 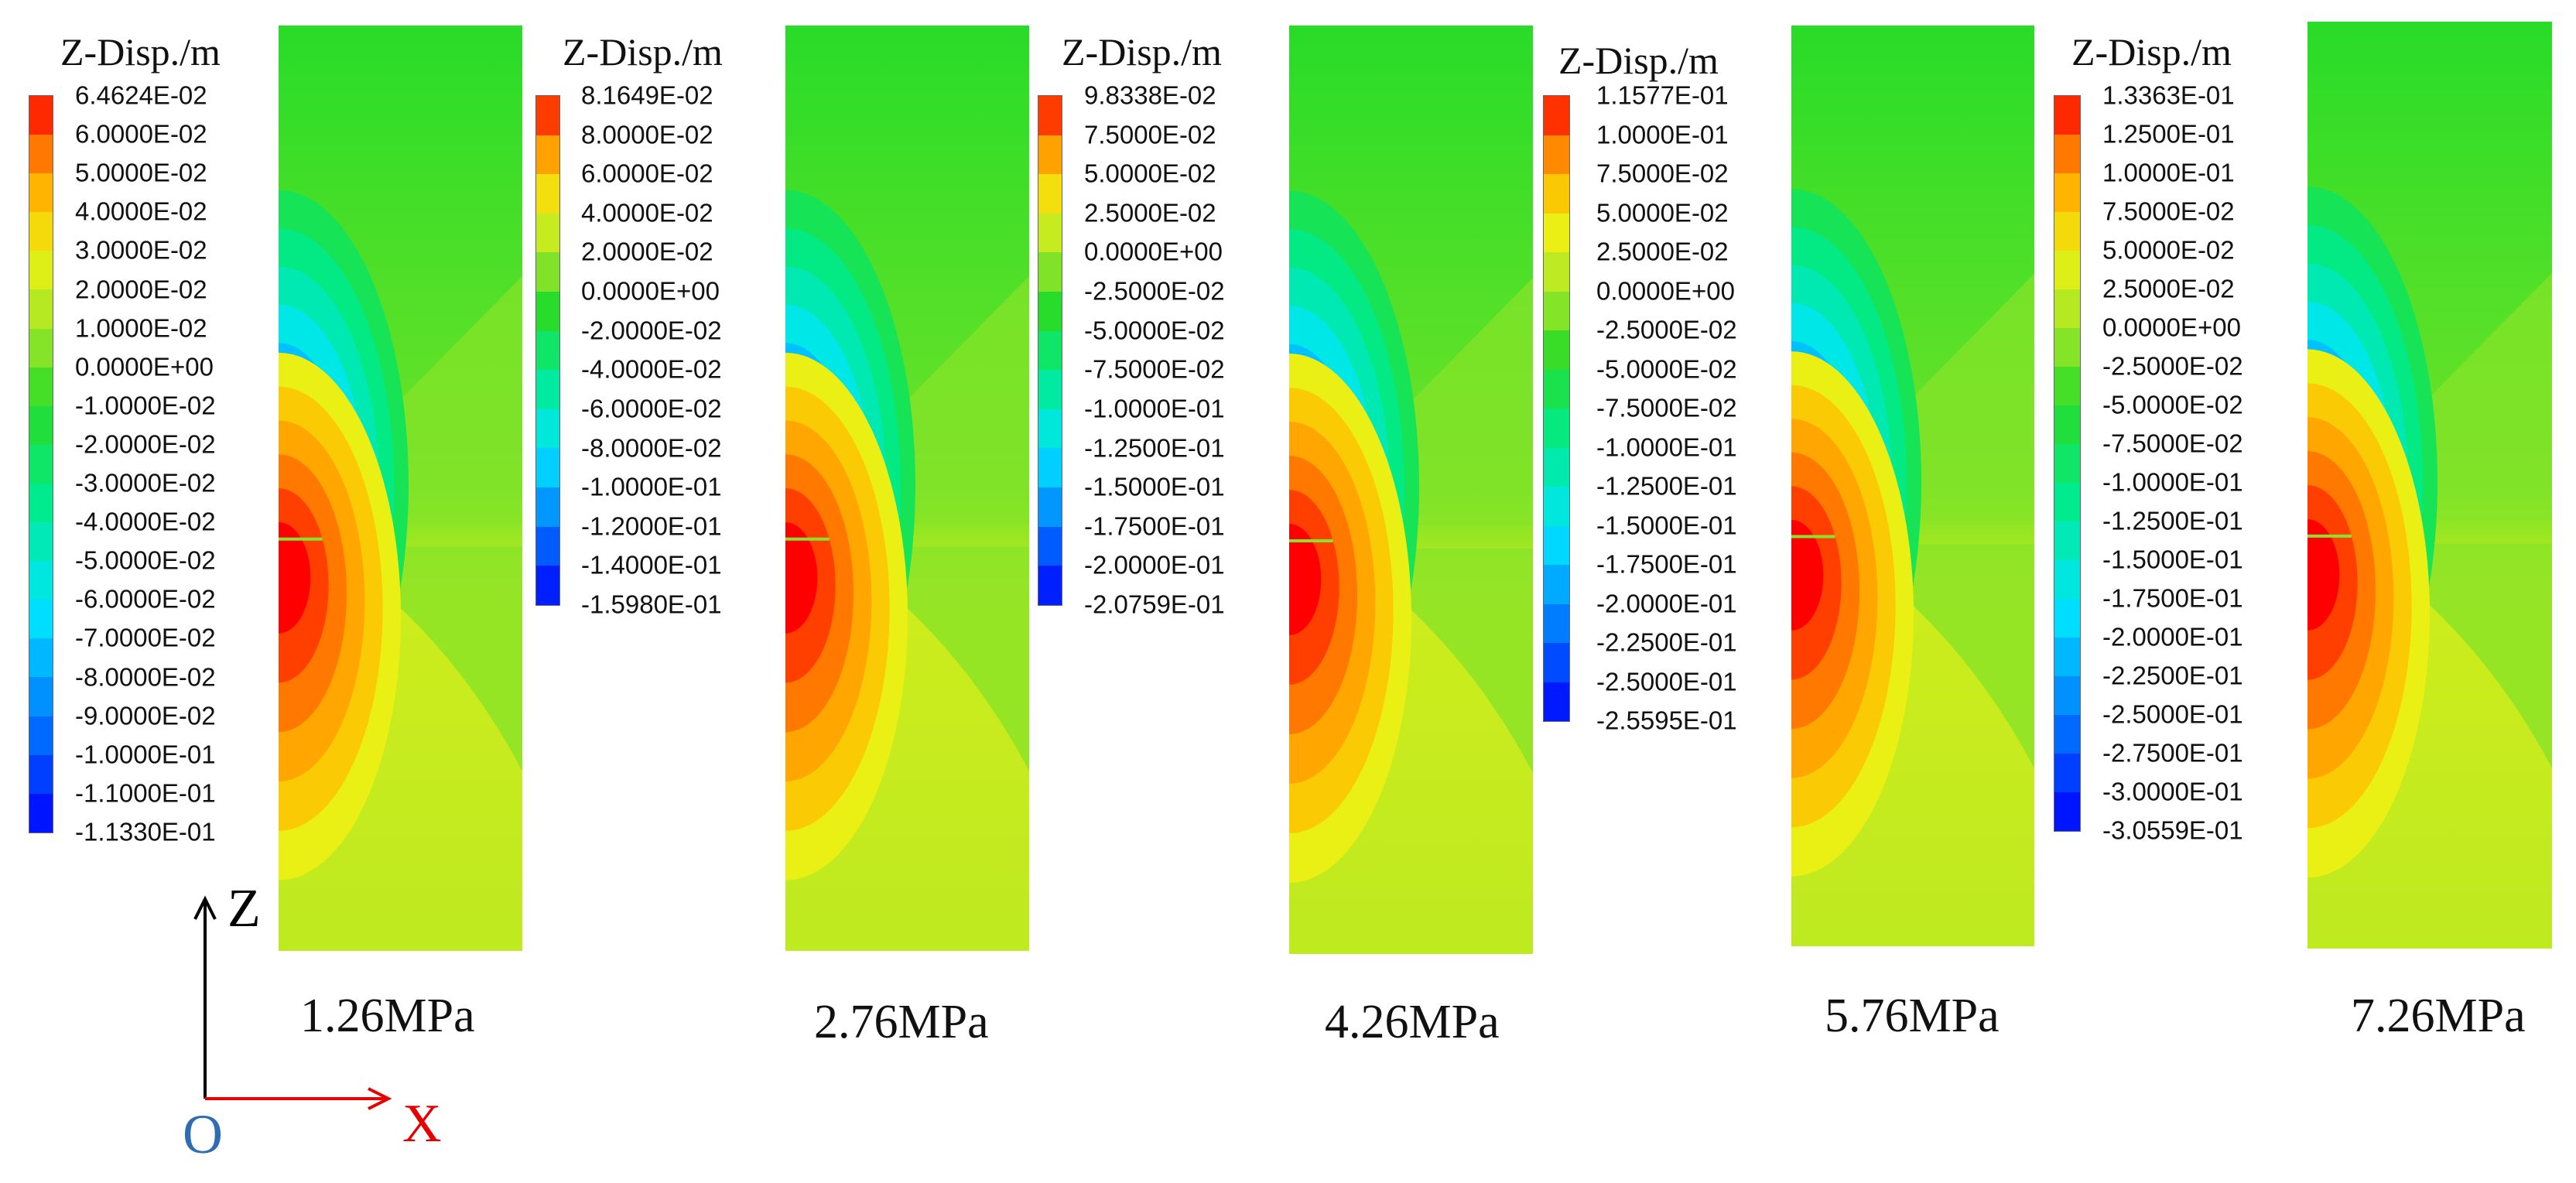 I want to click on colorbar-tick-label: -1.5980E-01, so click(x=652, y=604).